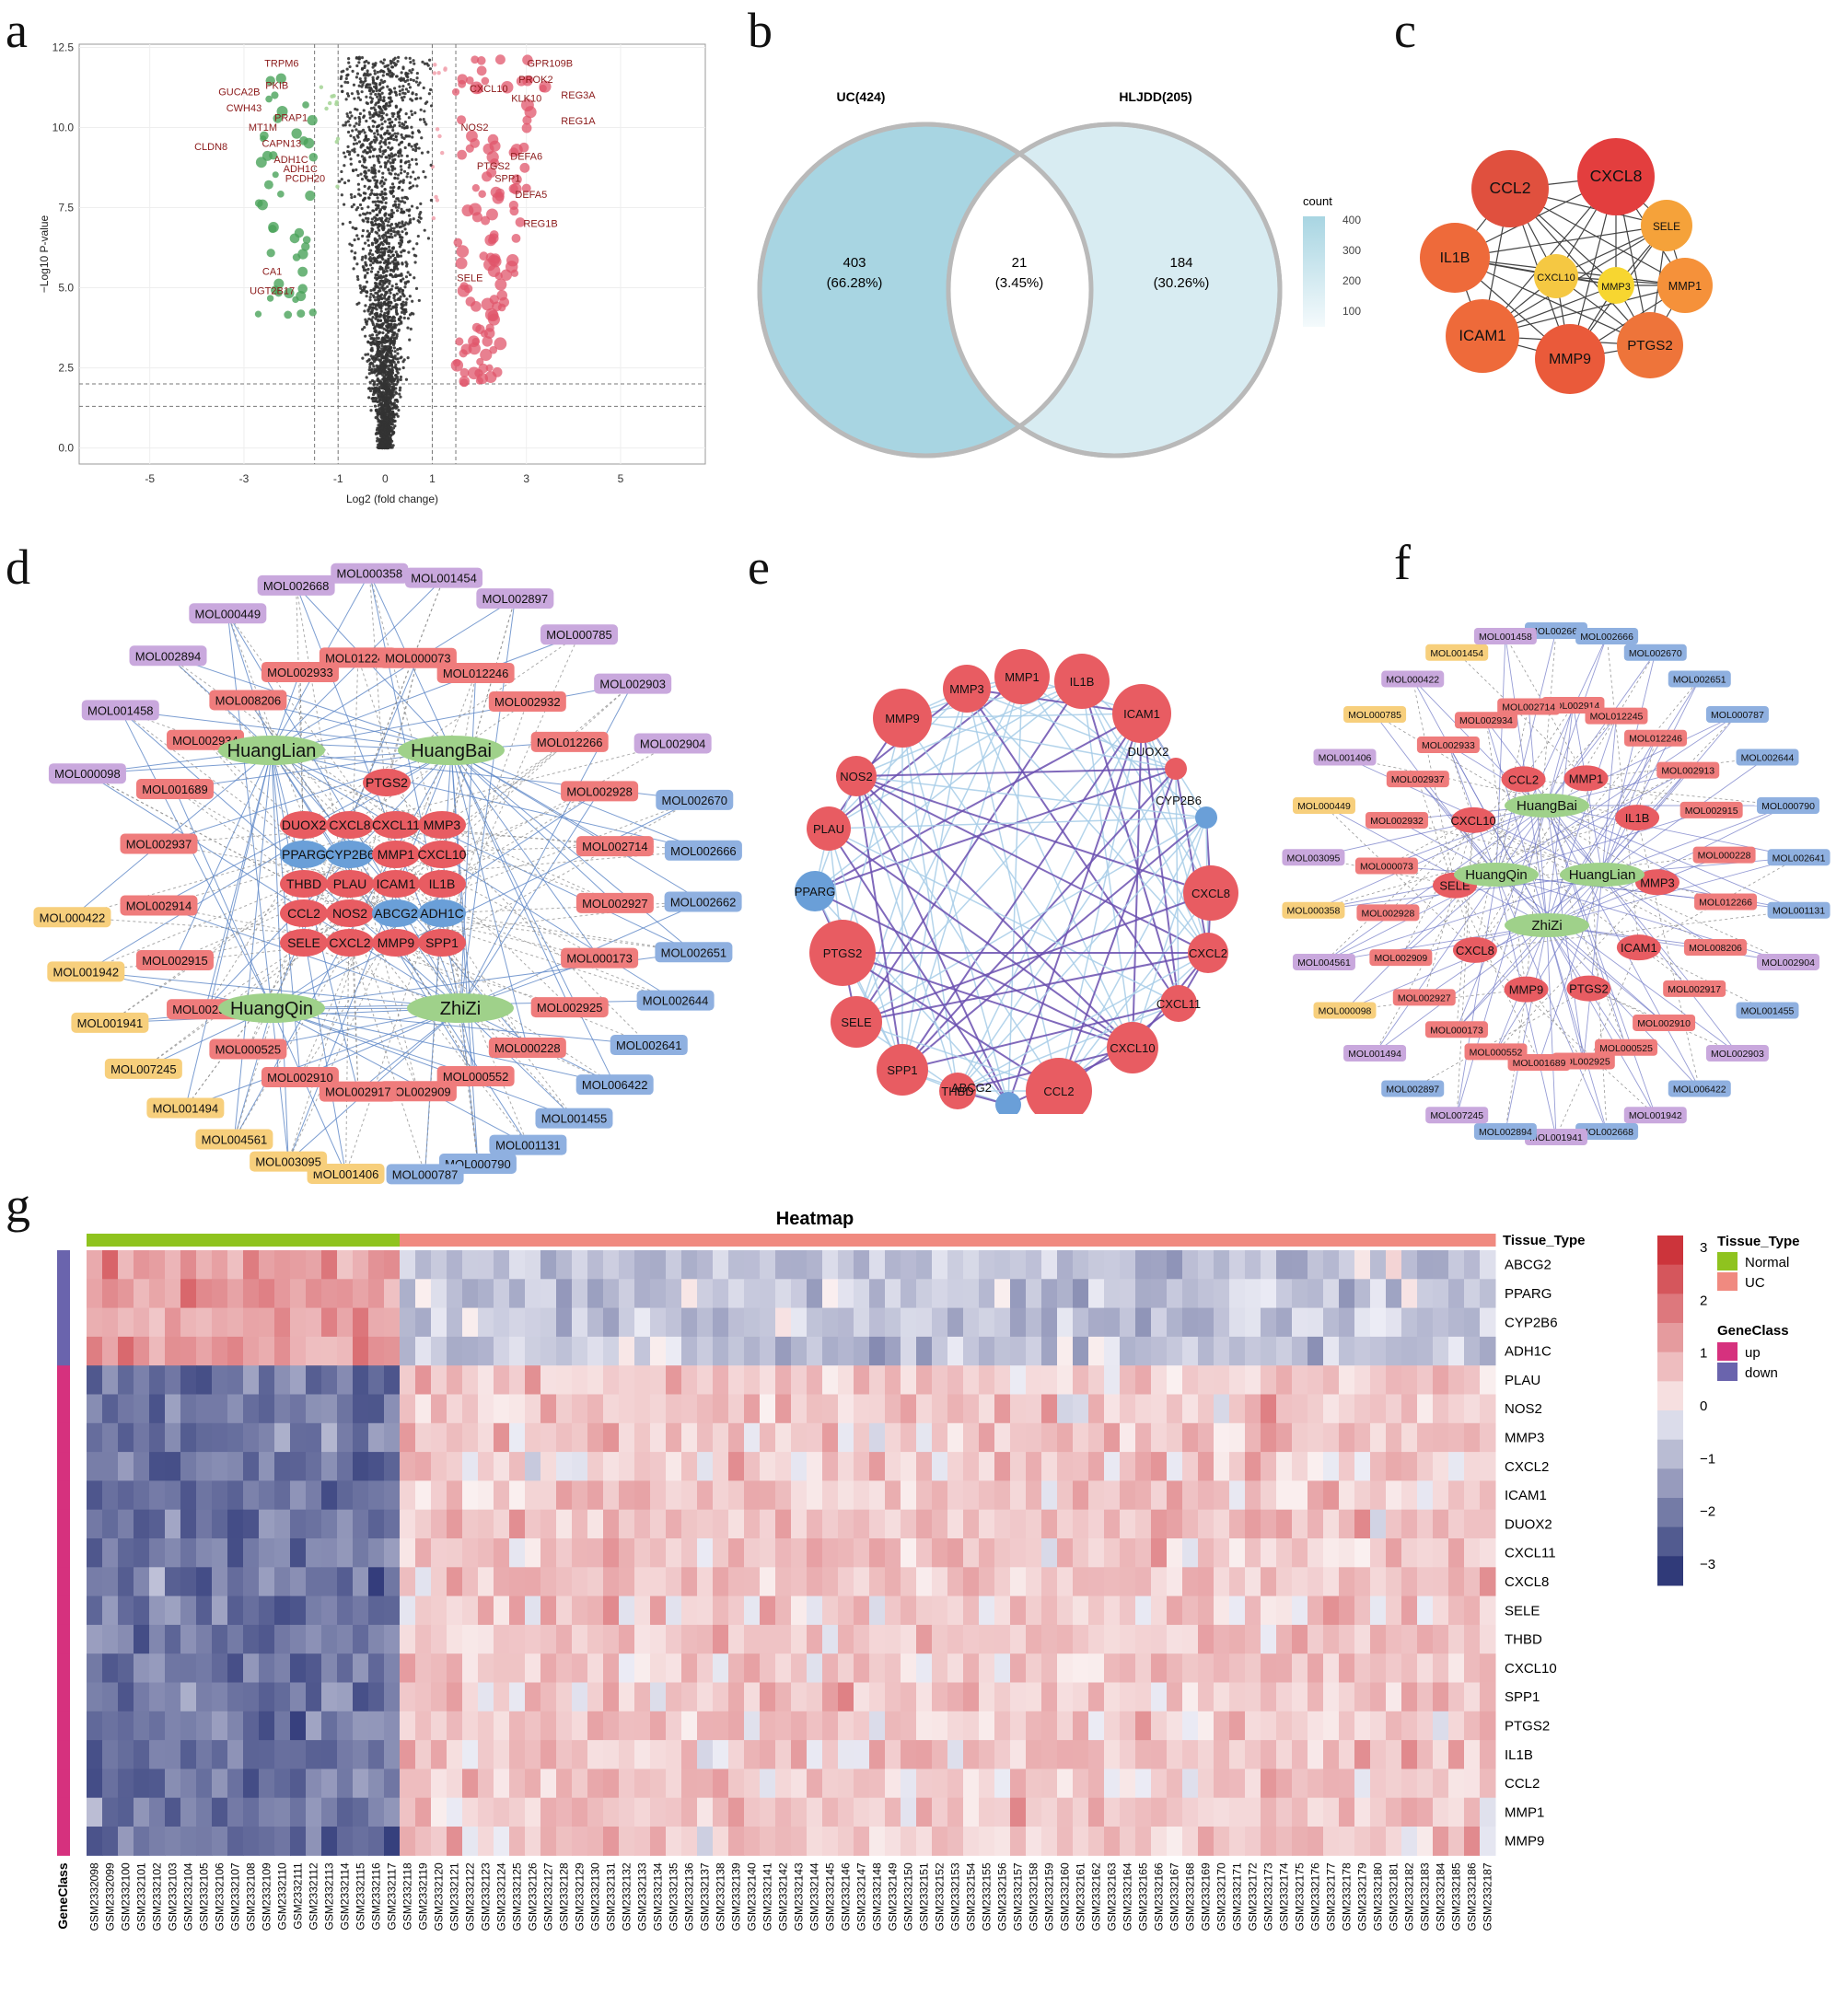 The height and width of the screenshot is (2007, 1848). What do you see at coordinates (815, 1219) in the screenshot?
I see `heatmap-title: Heatmap` at bounding box center [815, 1219].